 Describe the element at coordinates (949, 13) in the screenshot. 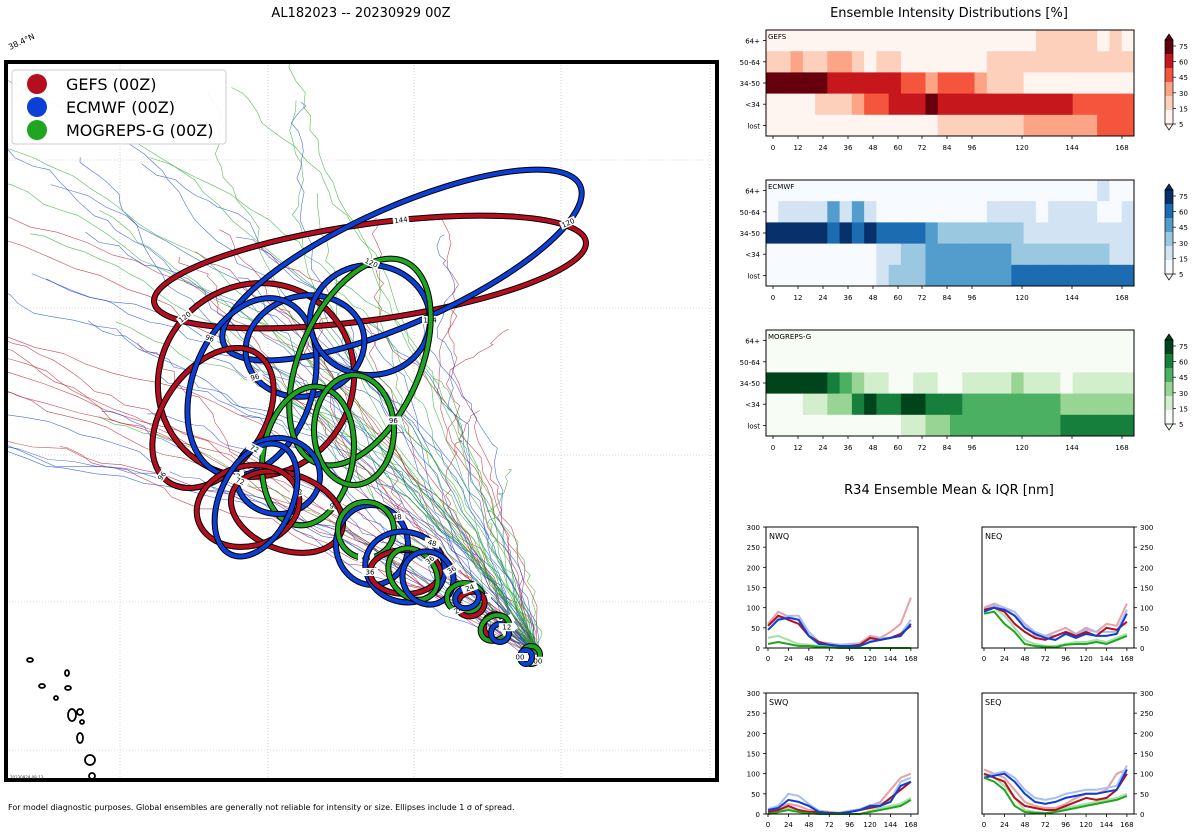

I see `intensity-title: Ensemble Intensity Distributions [%]` at that location.